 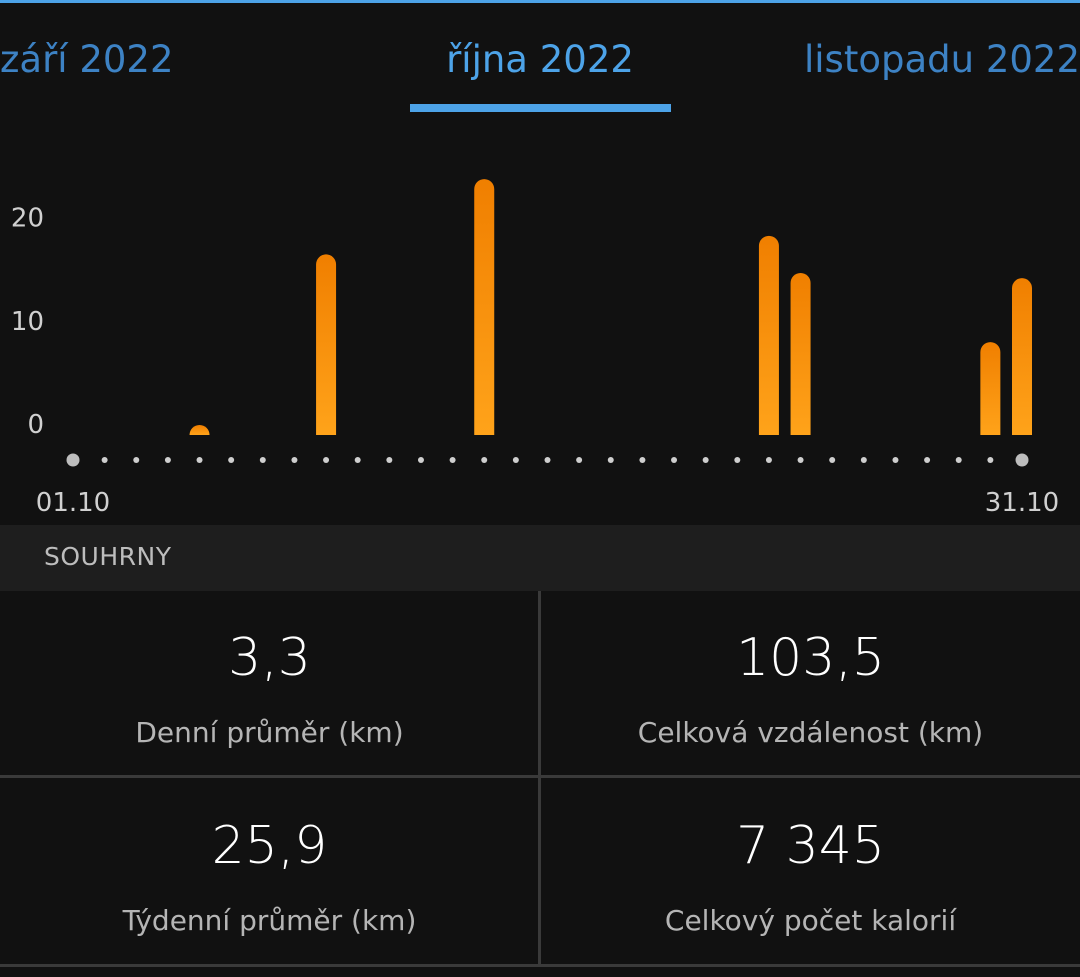 I want to click on stats-horizontal-divider, so click(x=540, y=776).